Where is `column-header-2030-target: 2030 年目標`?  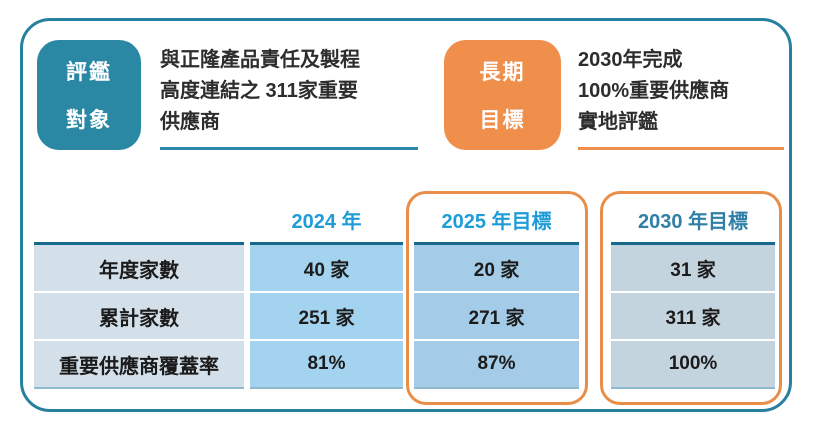
column-header-2030-target: 2030 年目標 is located at coordinates (693, 222).